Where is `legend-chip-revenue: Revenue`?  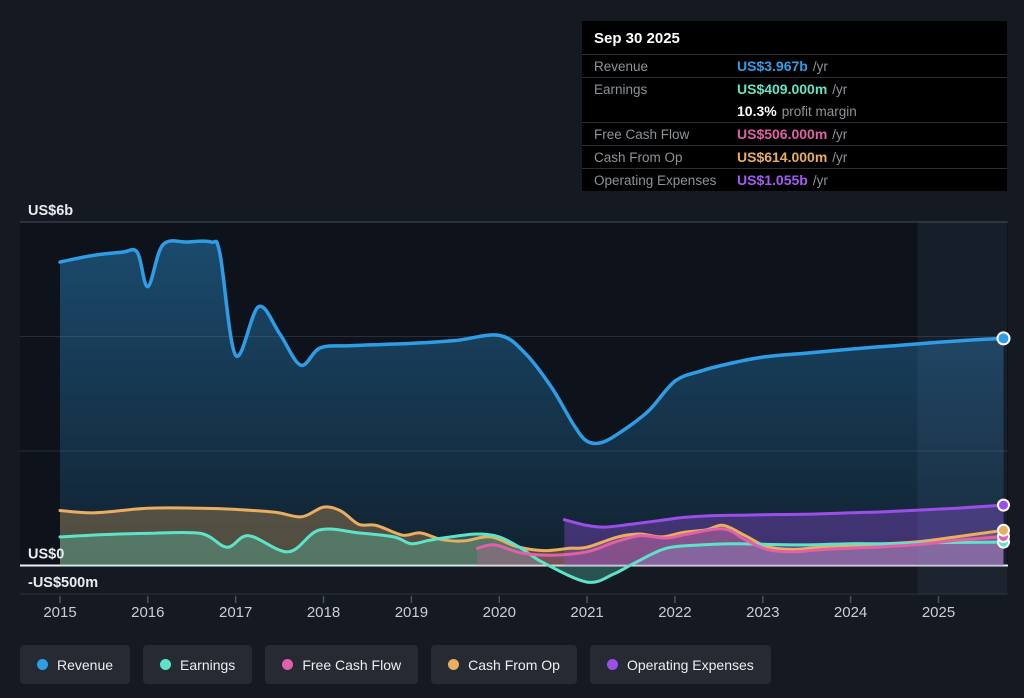
legend-chip-revenue: Revenue is located at coordinates (75, 664).